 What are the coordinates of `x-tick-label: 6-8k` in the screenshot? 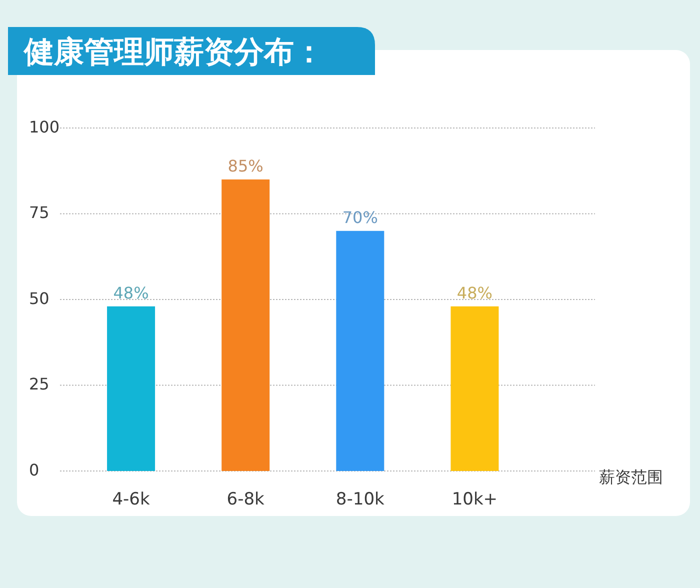 It's located at (245, 500).